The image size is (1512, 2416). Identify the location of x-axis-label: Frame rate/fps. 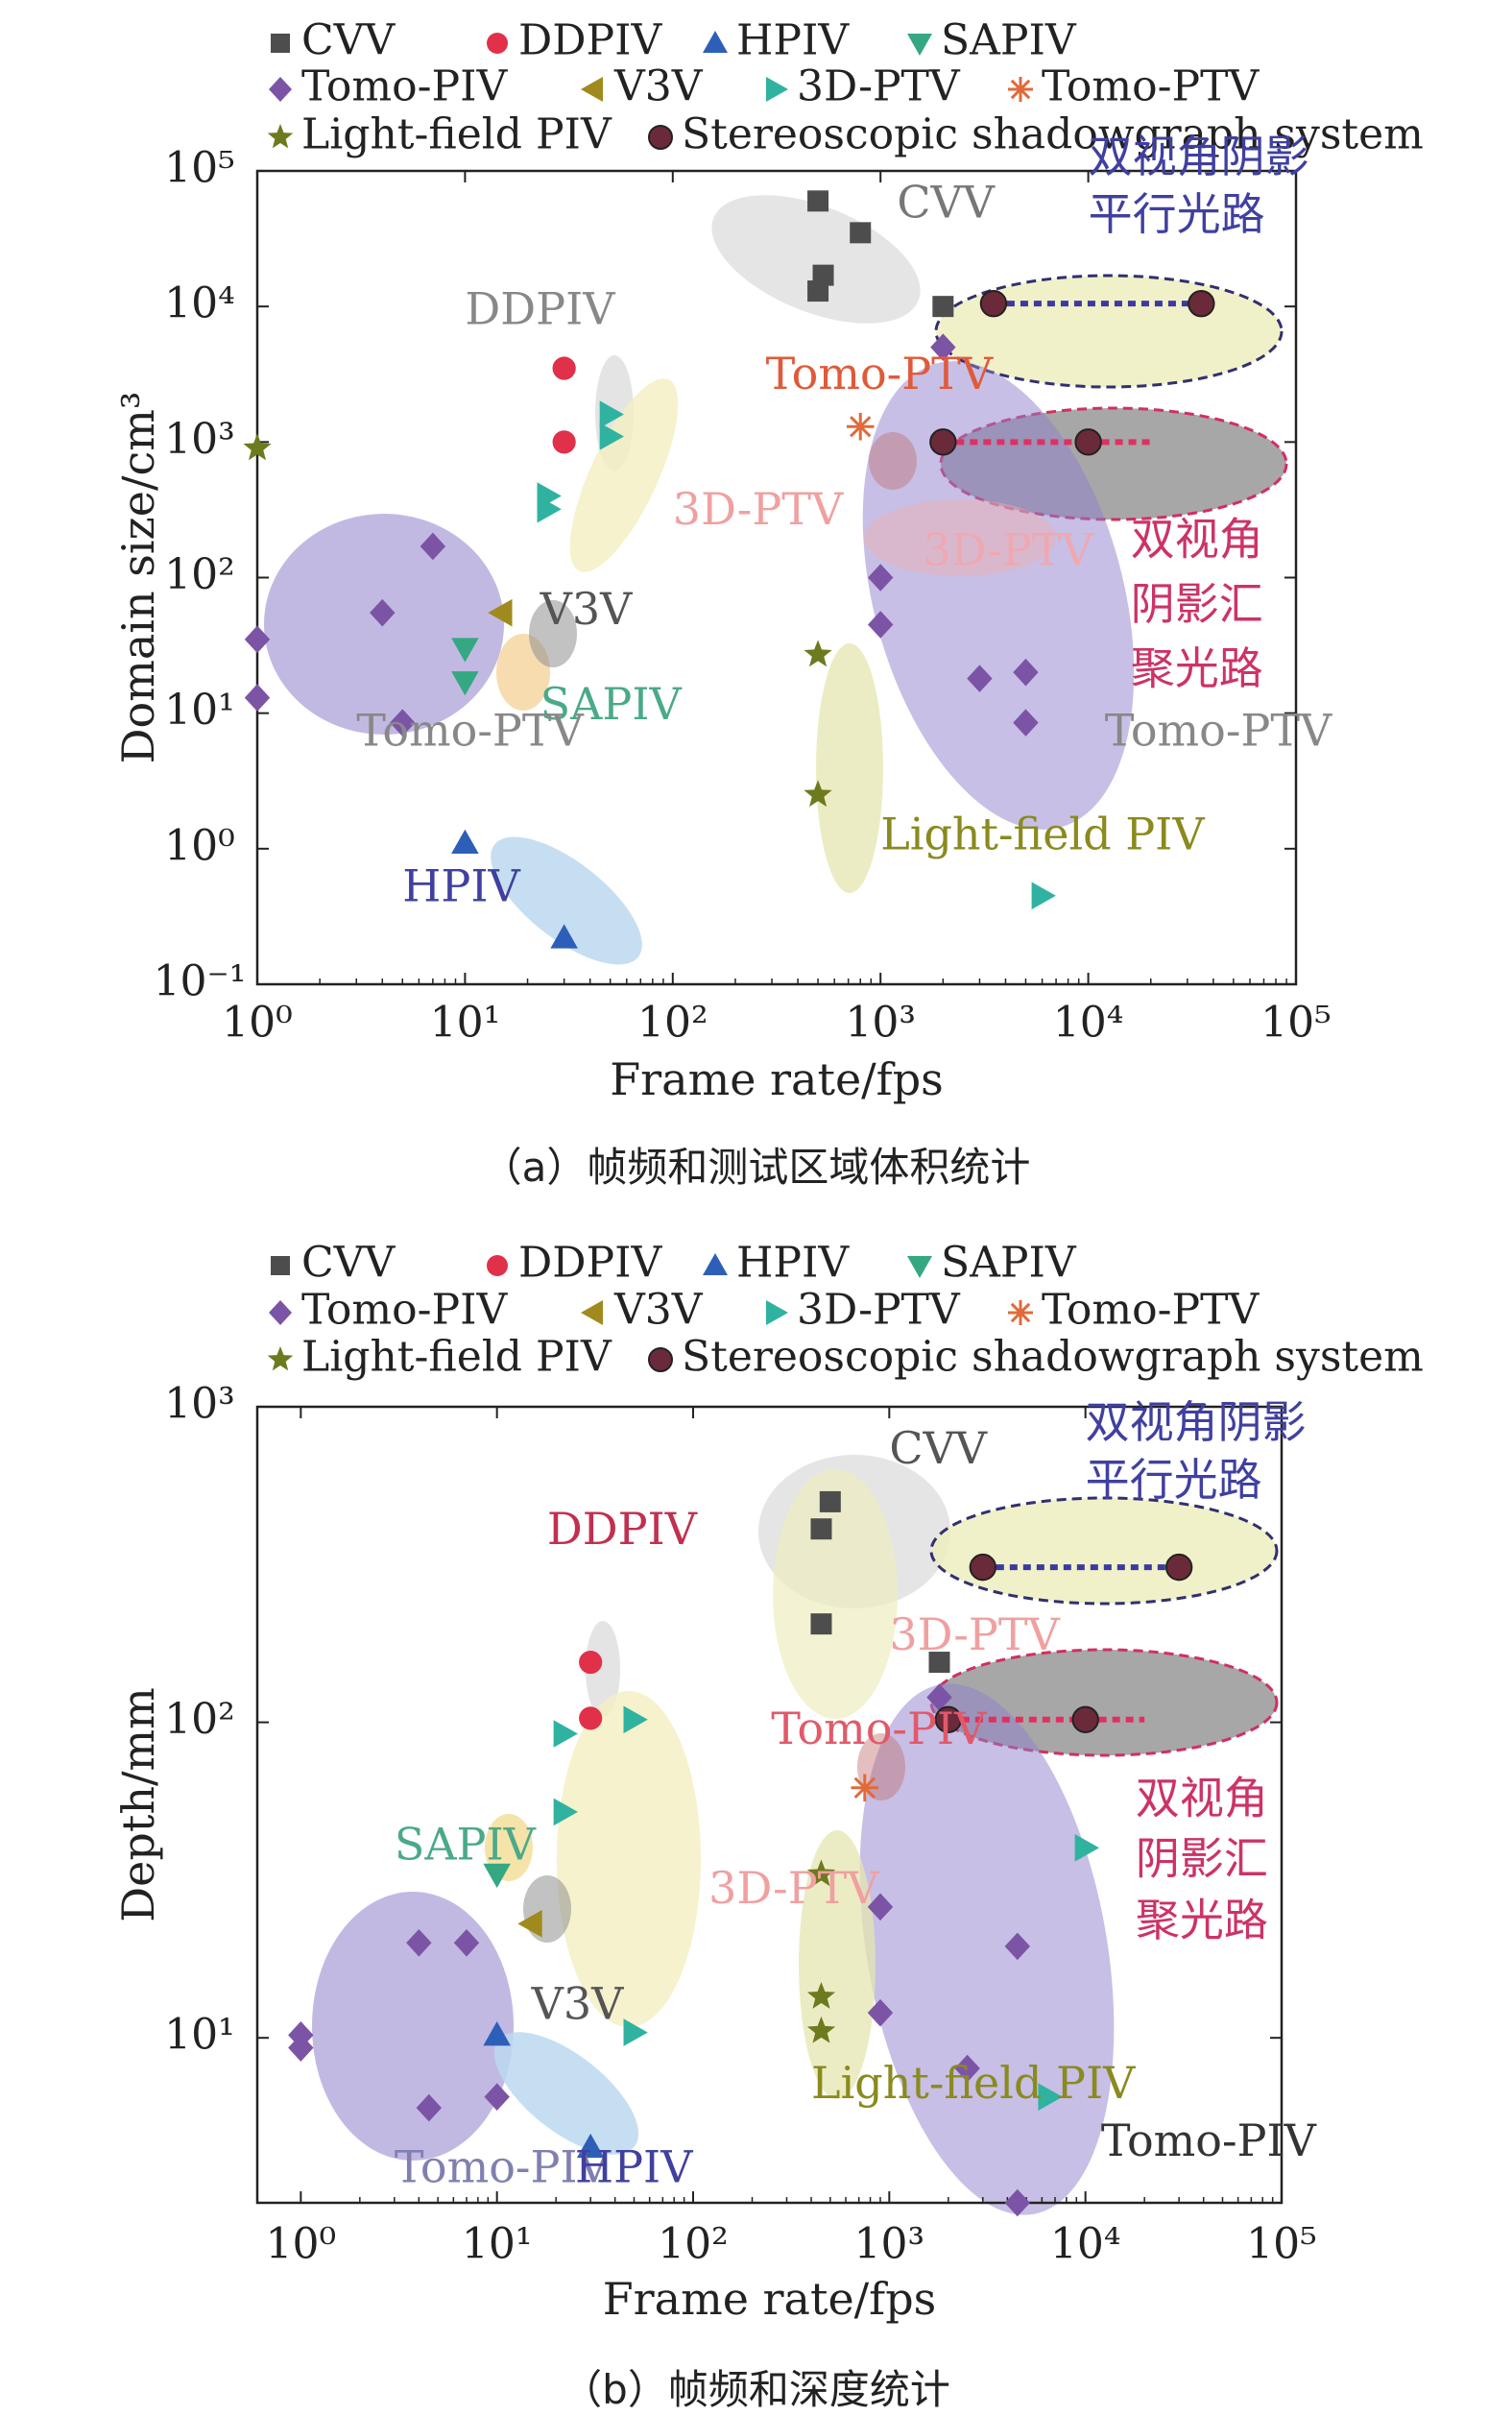
(770, 2299).